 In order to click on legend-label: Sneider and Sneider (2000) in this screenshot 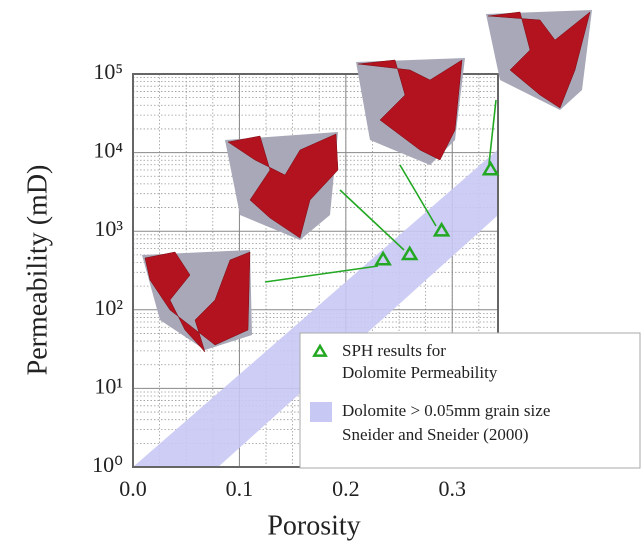, I will do `click(435, 434)`.